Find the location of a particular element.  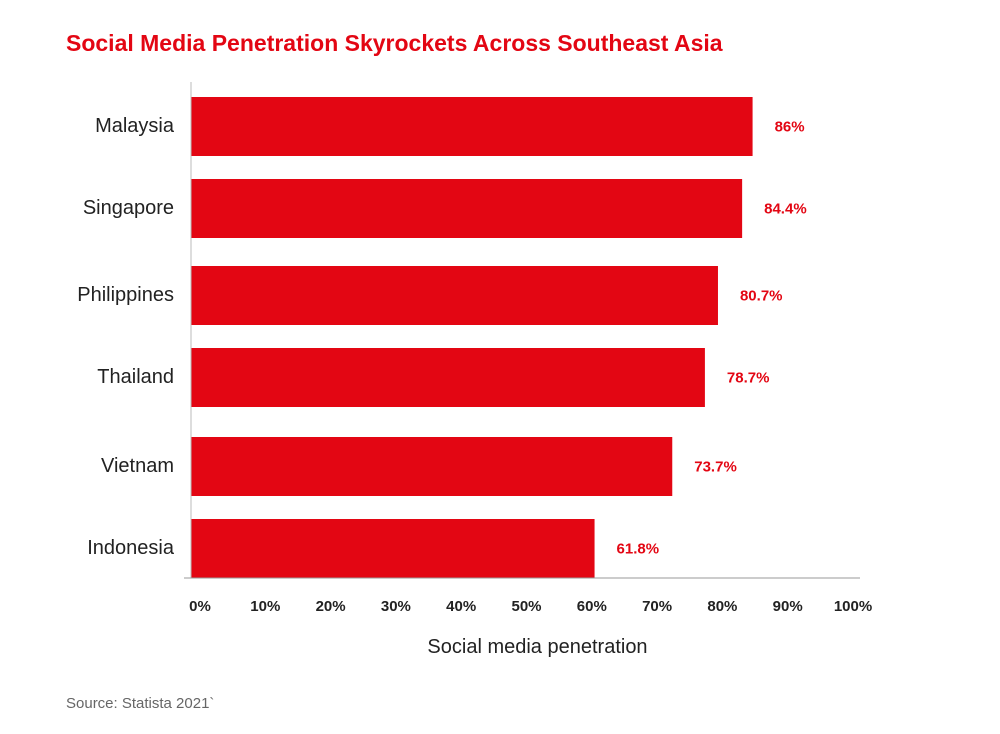

category-label: Philippines is located at coordinates (125, 295).